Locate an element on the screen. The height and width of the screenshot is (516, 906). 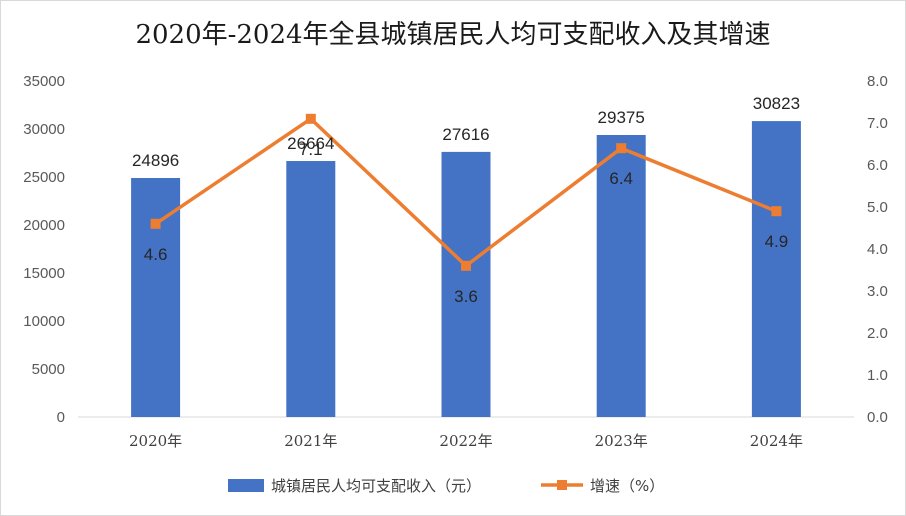
right-tick-label: 4.0 is located at coordinates (877, 249).